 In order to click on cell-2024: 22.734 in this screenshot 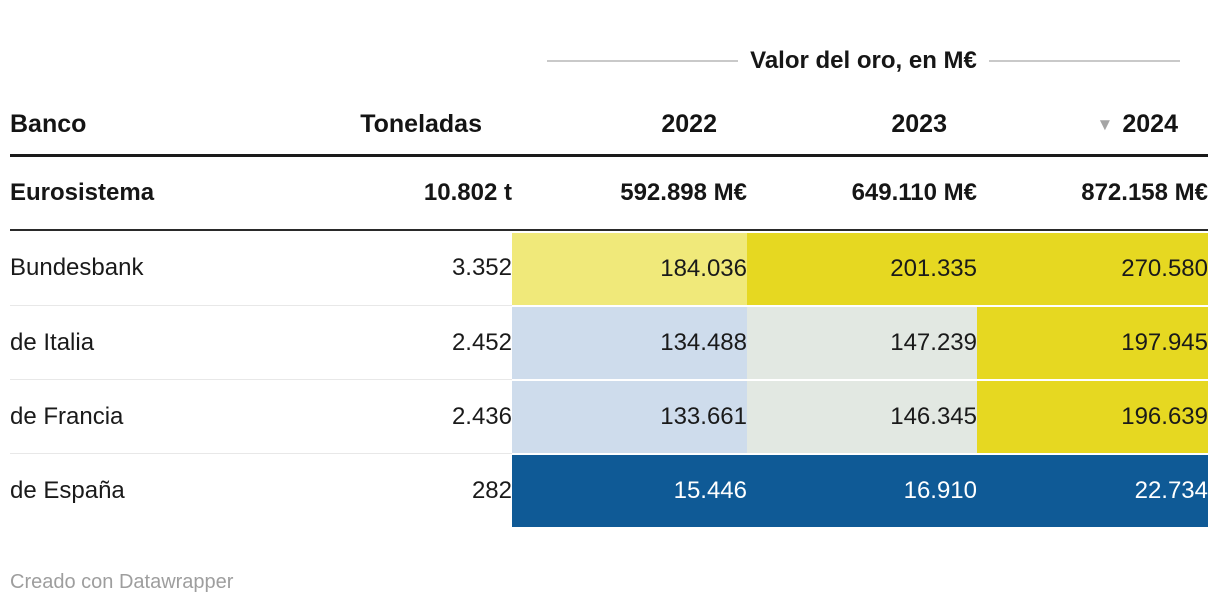, I will do `click(1092, 490)`.